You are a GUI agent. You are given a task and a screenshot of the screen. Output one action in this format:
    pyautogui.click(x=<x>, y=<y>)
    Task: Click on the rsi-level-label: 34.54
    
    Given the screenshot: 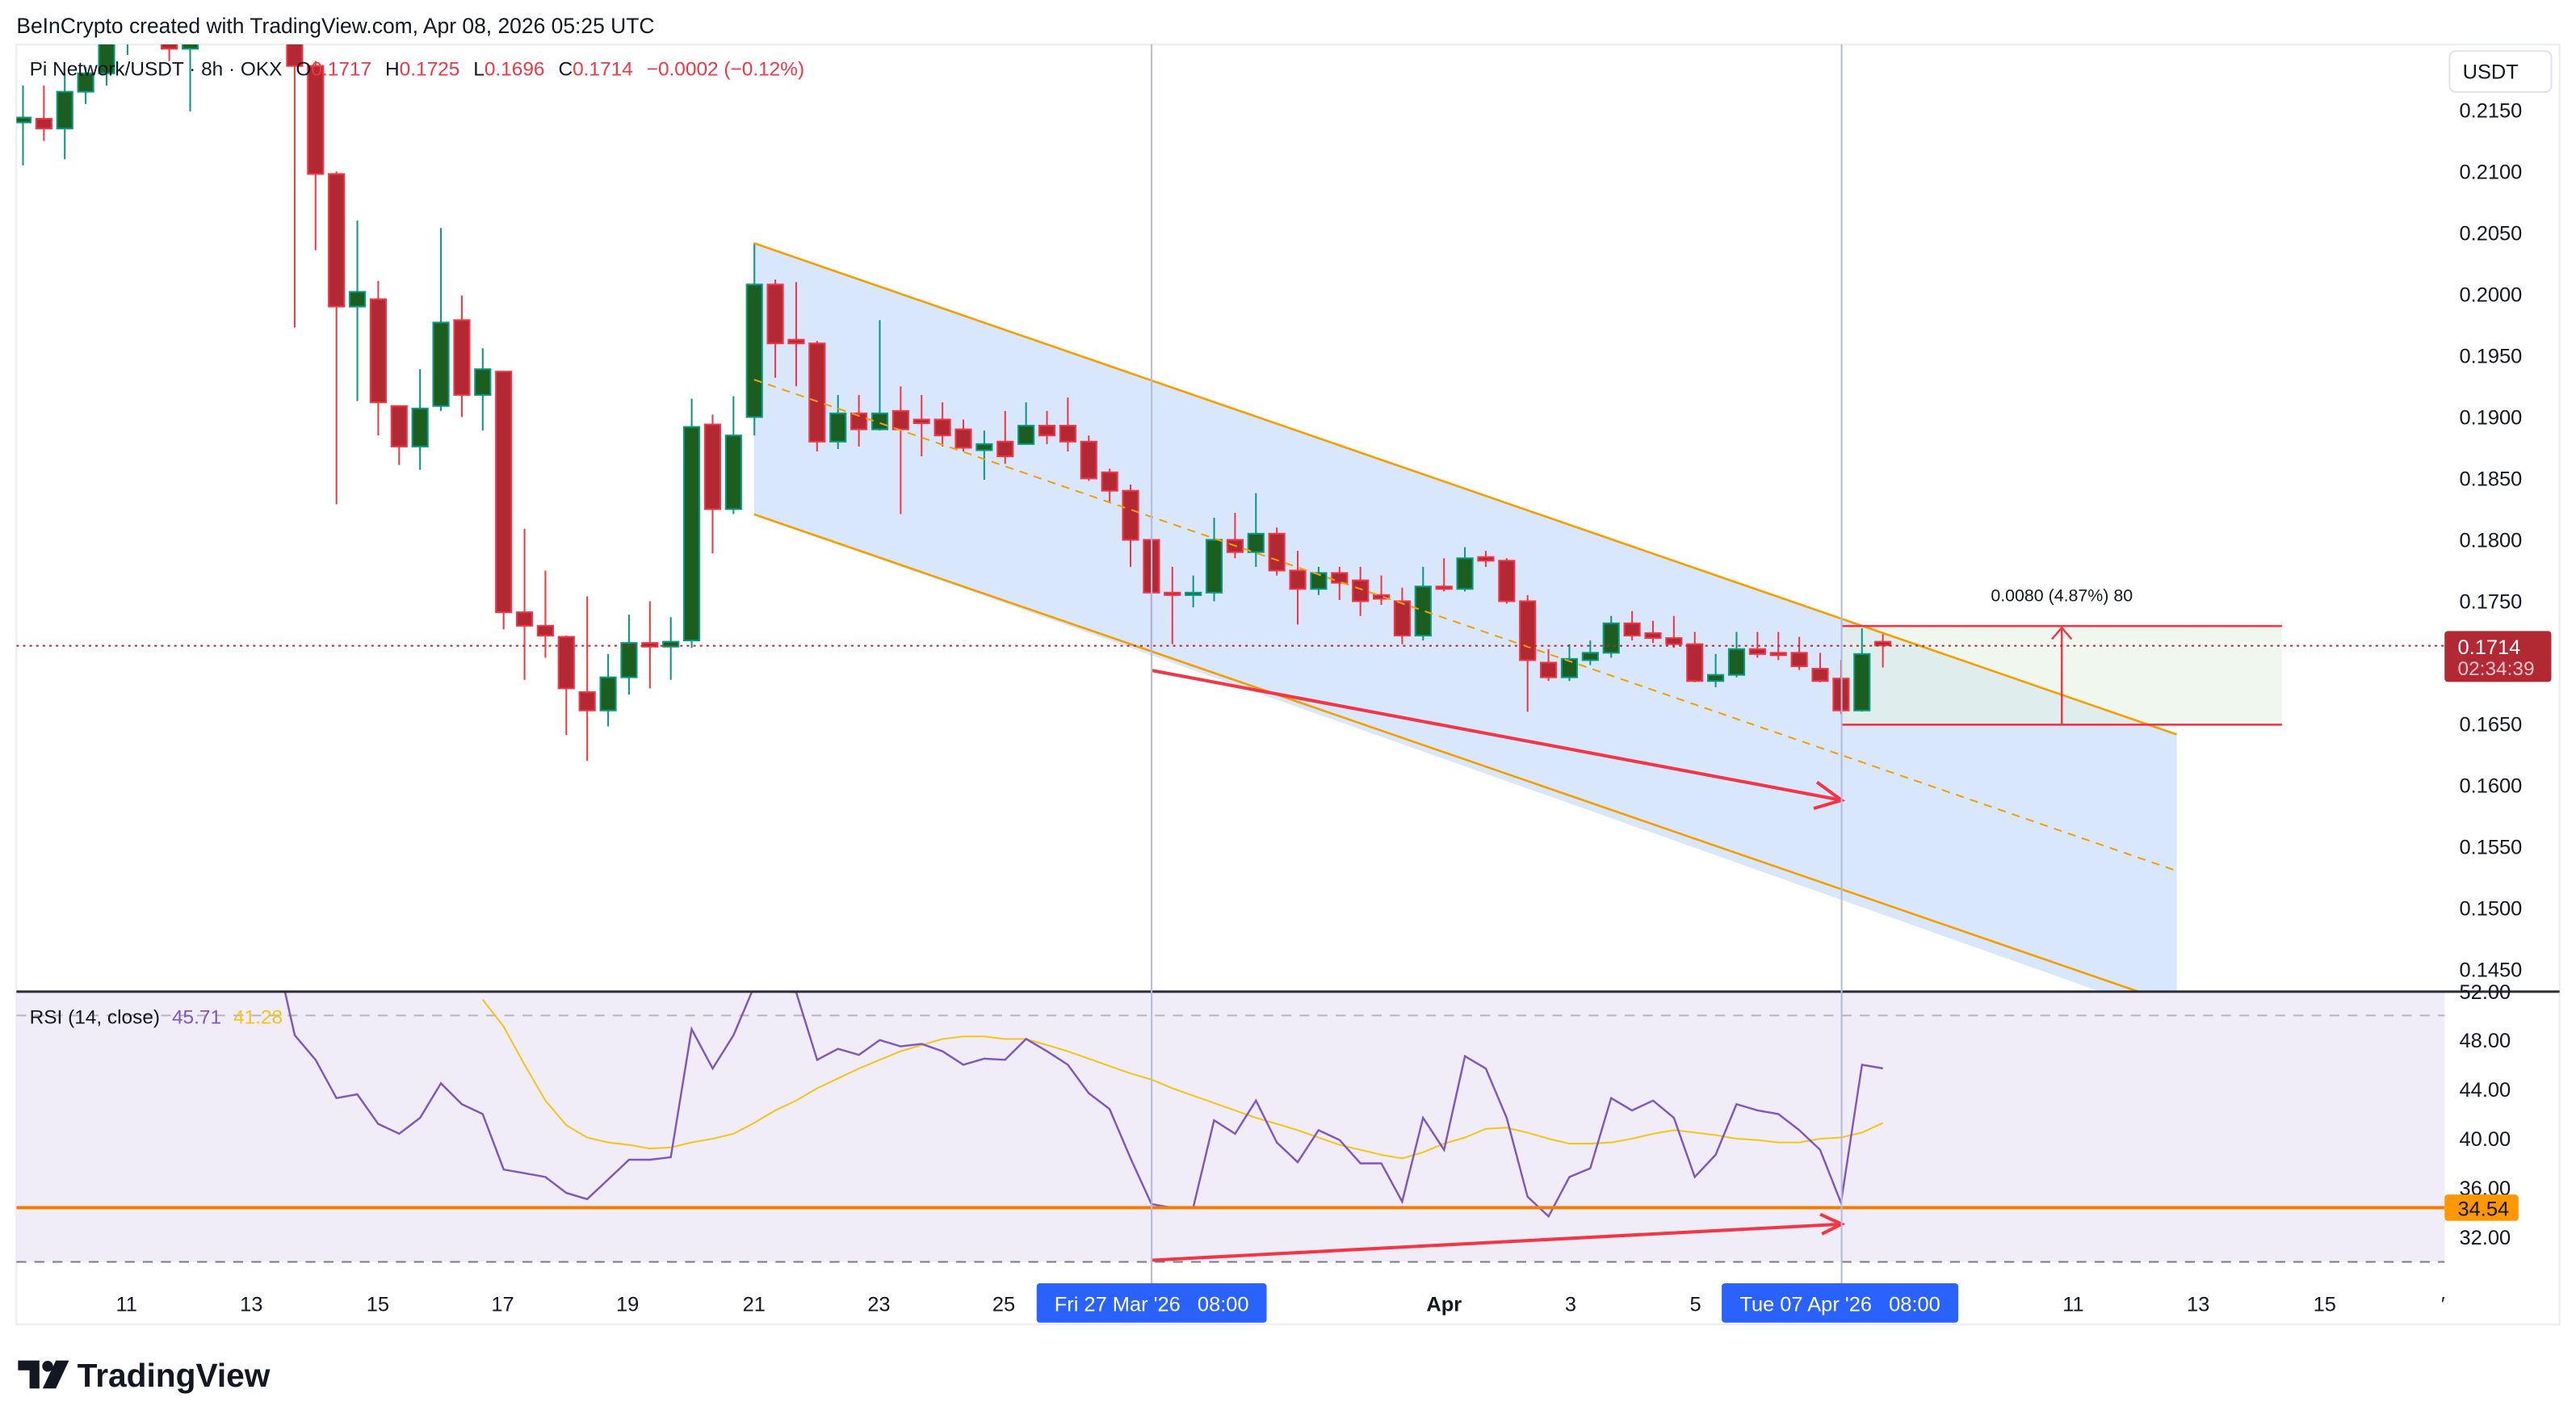 What is the action you would take?
    pyautogui.click(x=2484, y=1209)
    